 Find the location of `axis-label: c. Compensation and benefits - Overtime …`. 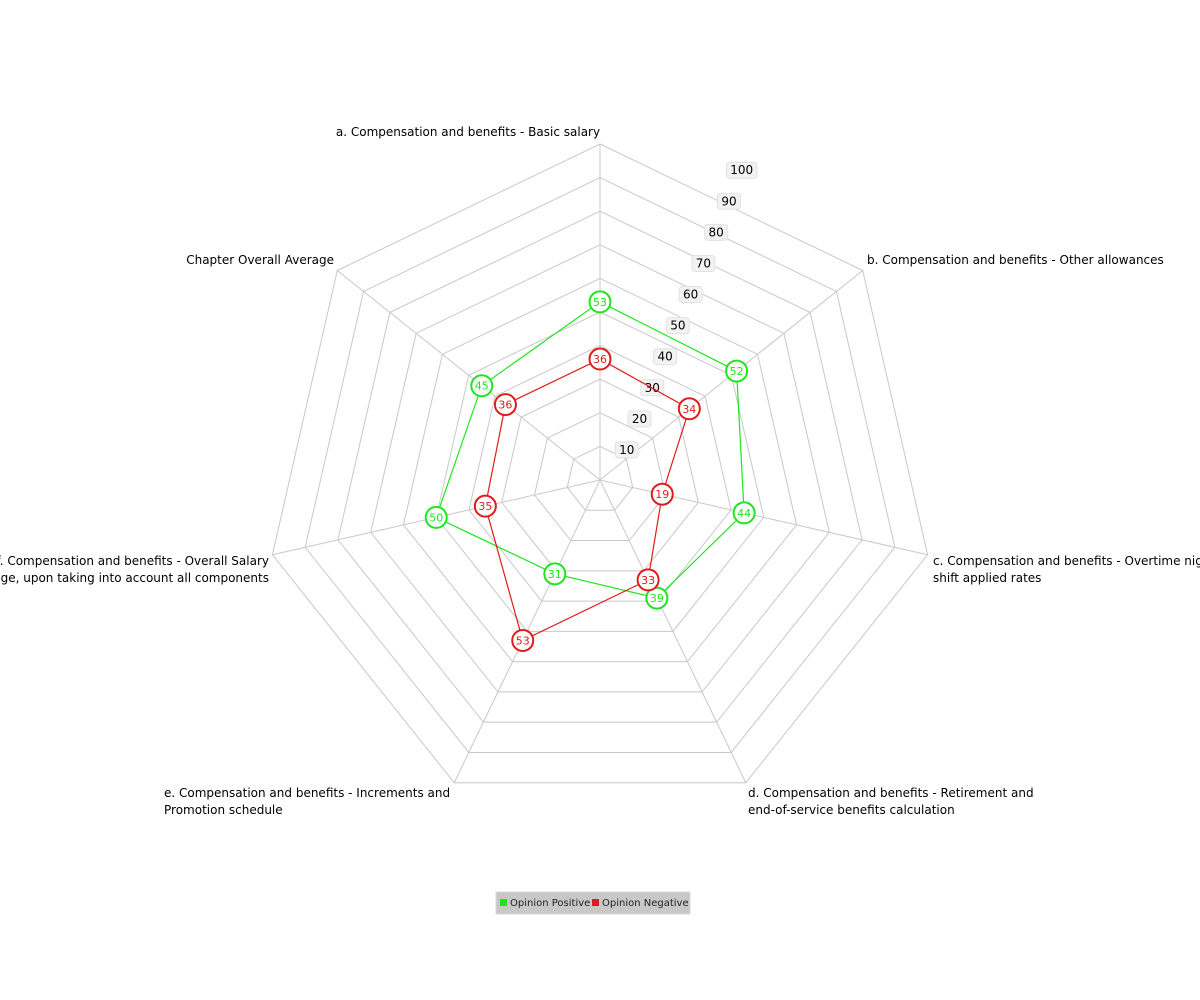

axis-label: c. Compensation and benefits - Overtime … is located at coordinates (1066, 569).